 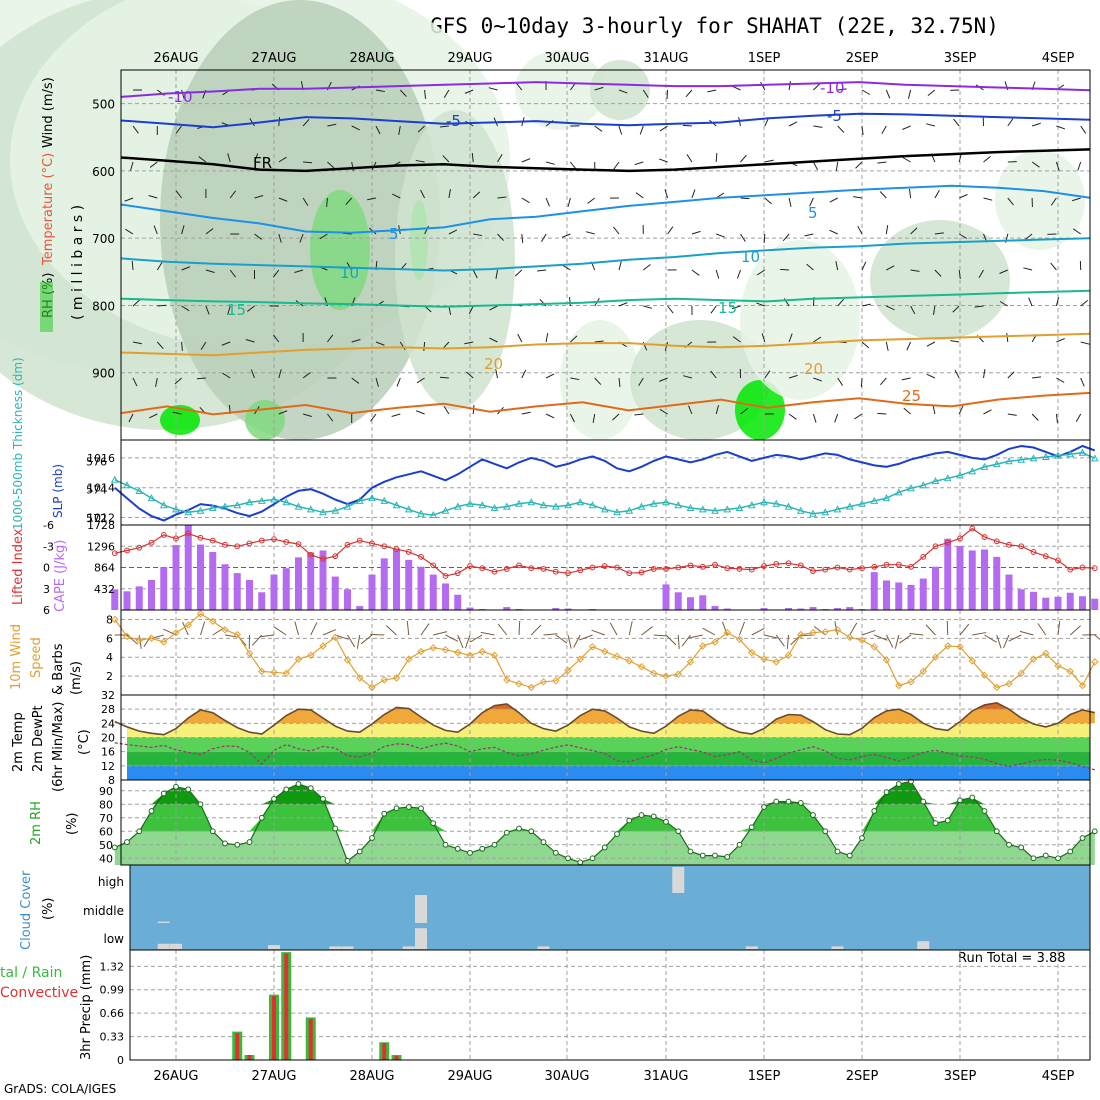 What do you see at coordinates (469, 58) in the screenshot?
I see `x-tick-label-top: 29AUG` at bounding box center [469, 58].